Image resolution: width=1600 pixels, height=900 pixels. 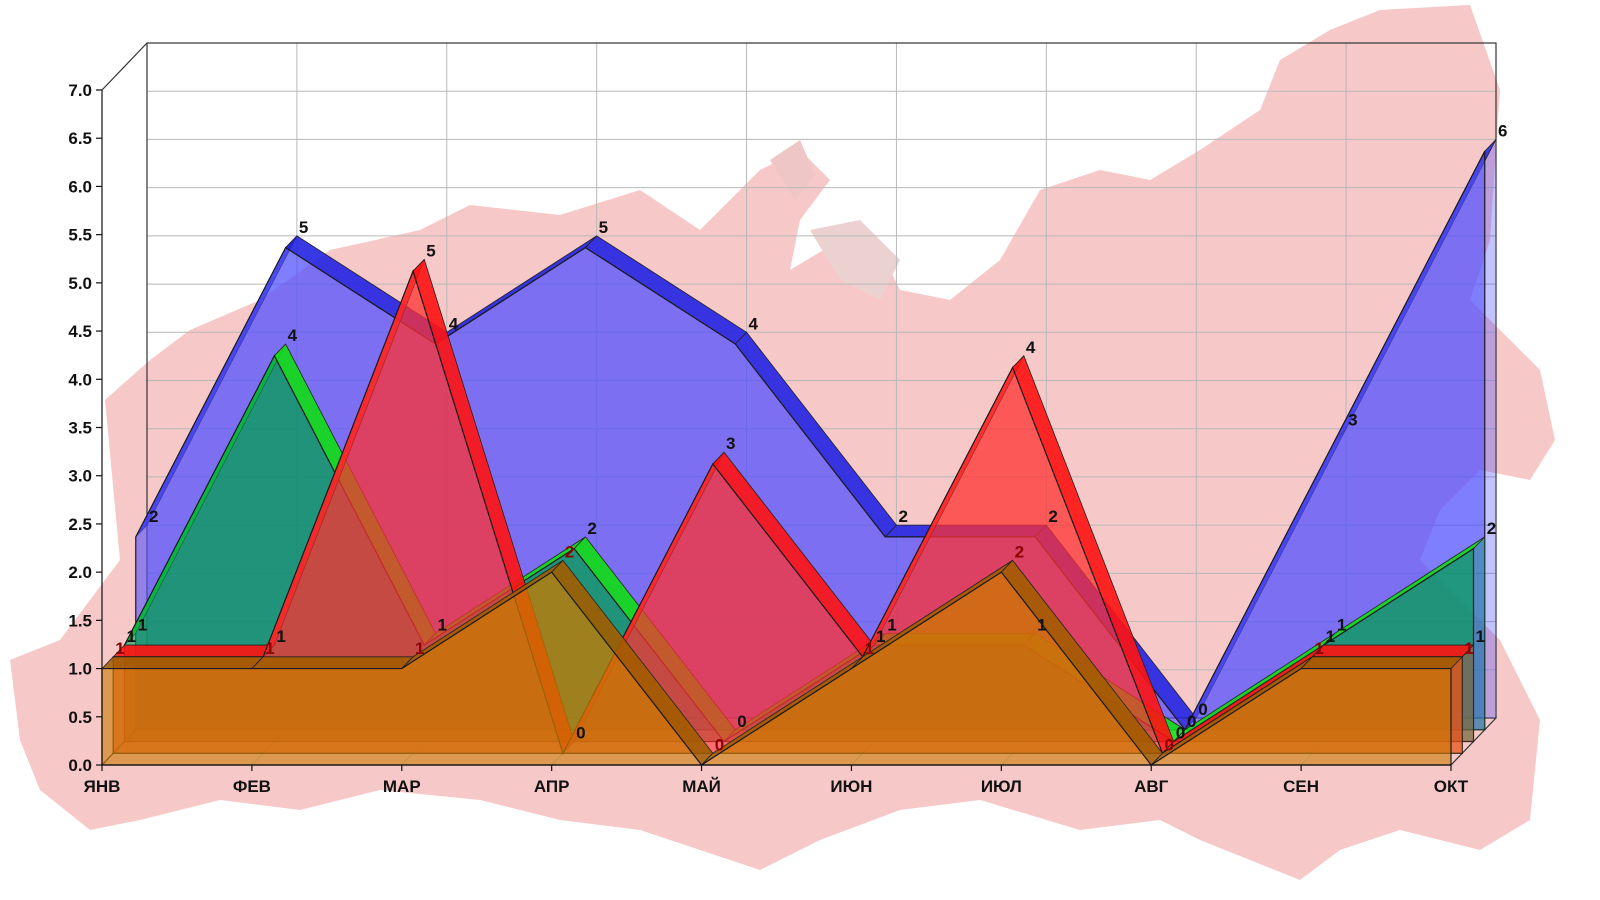 What do you see at coordinates (552, 786) in the screenshot?
I see `x-tick-label: АПР` at bounding box center [552, 786].